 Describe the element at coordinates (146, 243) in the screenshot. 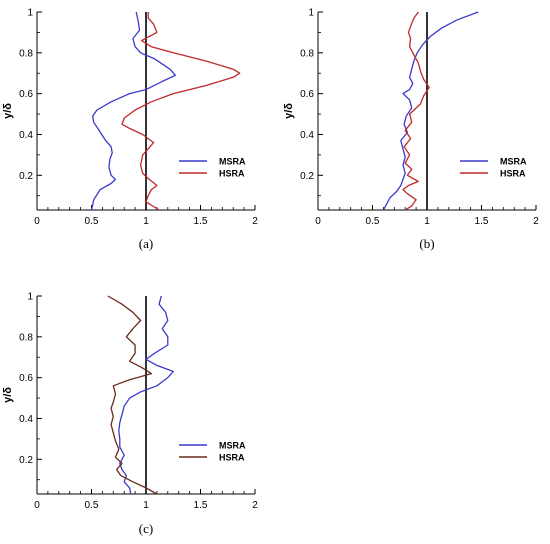

I see `panel-caption: (a)` at that location.